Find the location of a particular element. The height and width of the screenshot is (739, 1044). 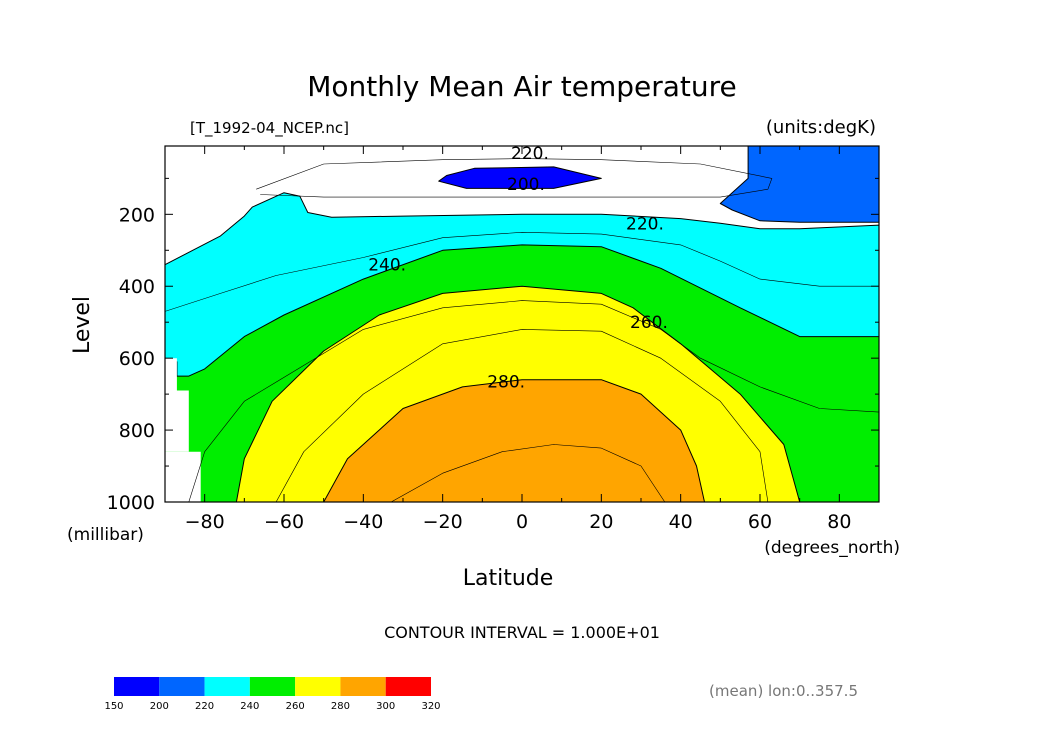

contour-label: 240. is located at coordinates (387, 266).